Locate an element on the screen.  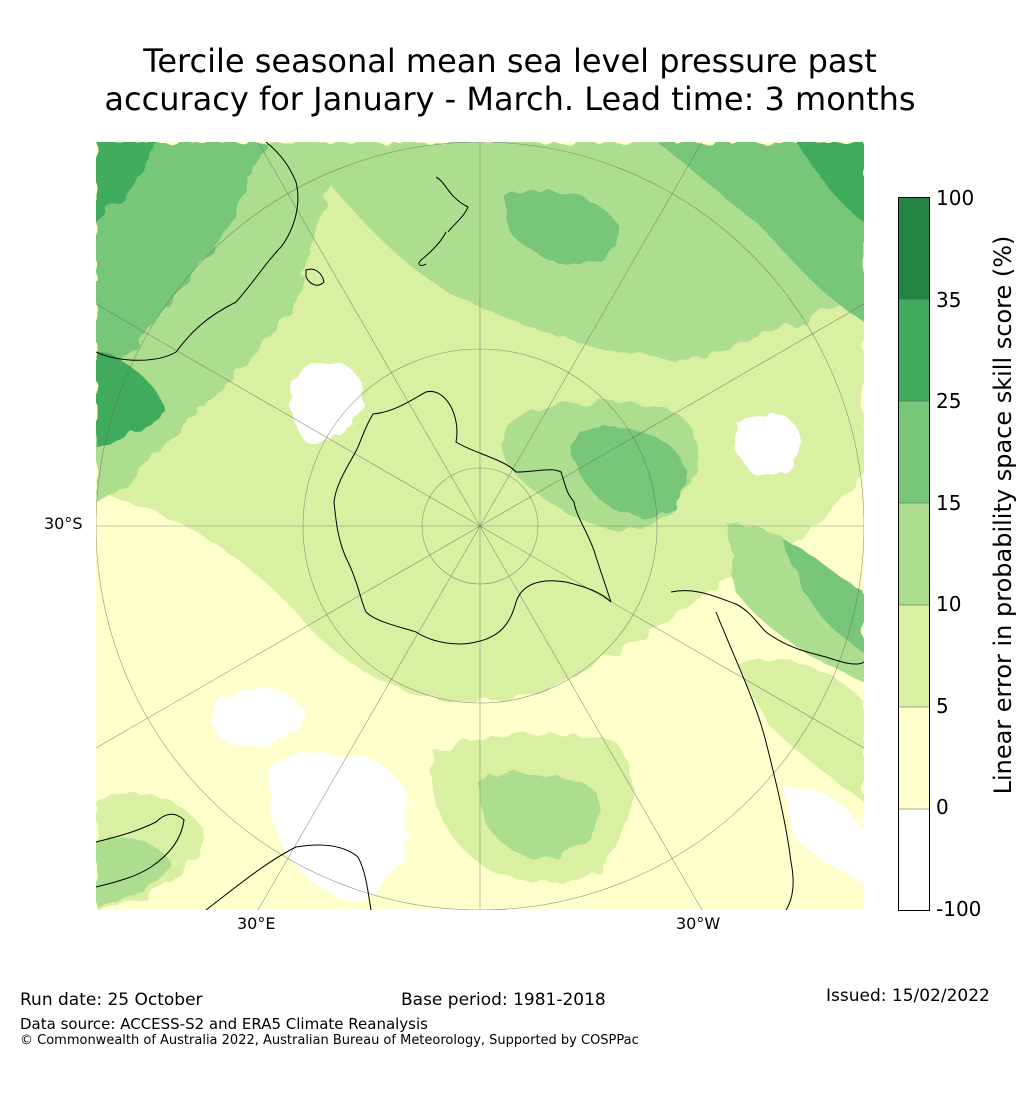
colorbar-tick: 0 is located at coordinates (942, 807).